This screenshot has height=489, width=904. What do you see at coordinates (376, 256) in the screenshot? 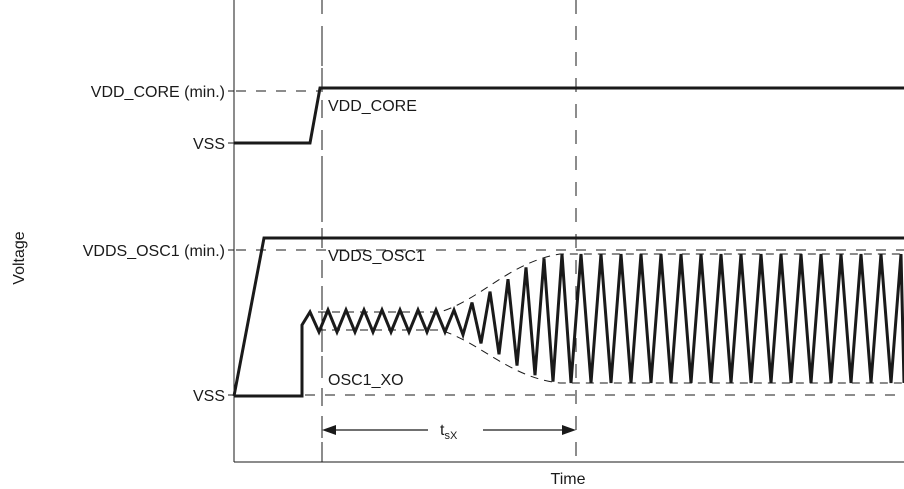
I see `vdds-osc1-signal-label: VDDS_OSC1` at bounding box center [376, 256].